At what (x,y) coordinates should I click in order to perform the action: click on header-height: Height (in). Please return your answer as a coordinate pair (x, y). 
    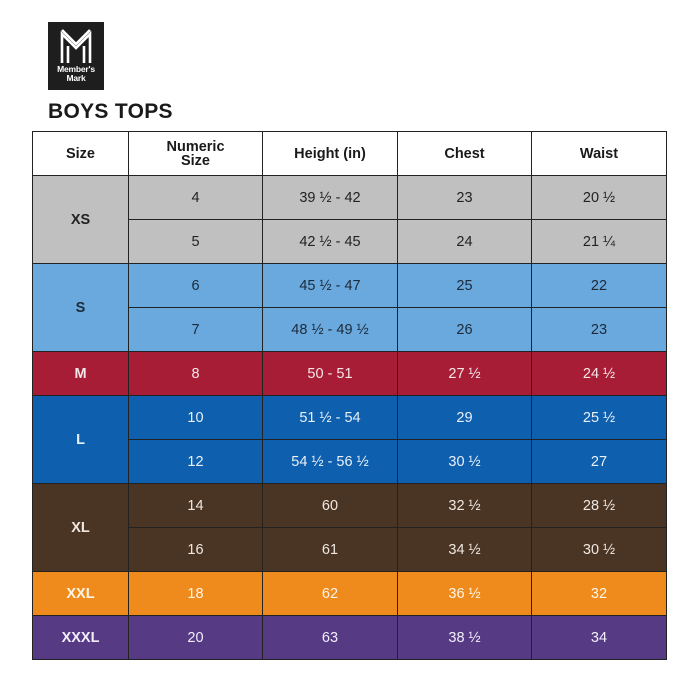
    Looking at the image, I should click on (330, 153).